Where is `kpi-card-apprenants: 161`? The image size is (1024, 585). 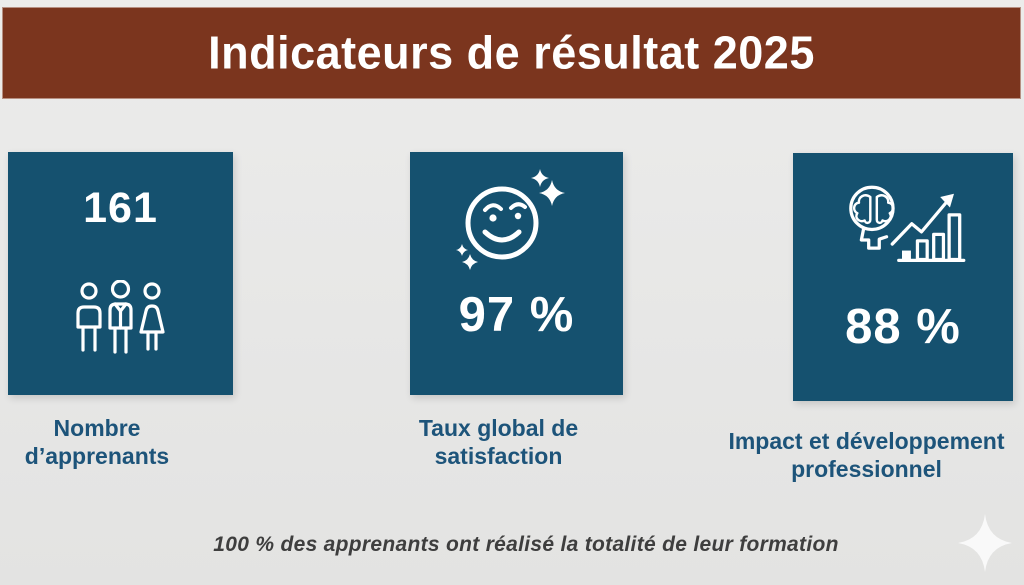
kpi-card-apprenants: 161 is located at coordinates (120, 273).